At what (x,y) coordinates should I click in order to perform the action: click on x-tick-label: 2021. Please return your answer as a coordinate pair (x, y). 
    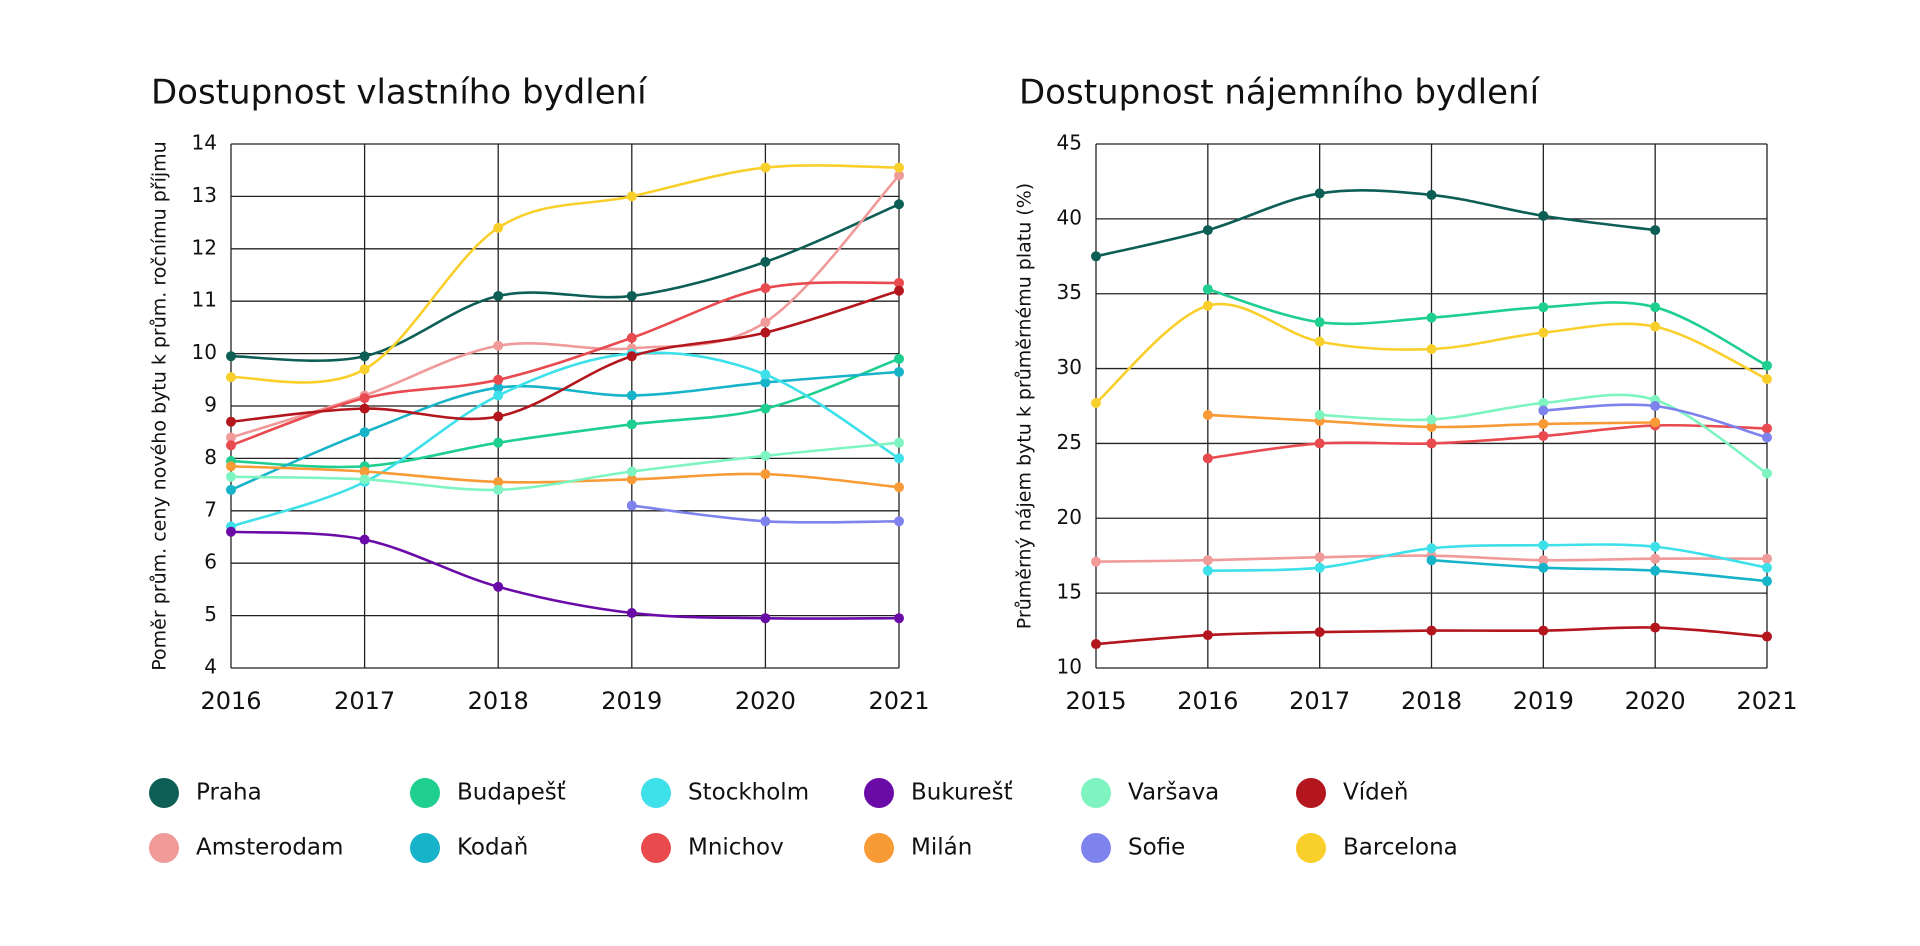
    Looking at the image, I should click on (898, 701).